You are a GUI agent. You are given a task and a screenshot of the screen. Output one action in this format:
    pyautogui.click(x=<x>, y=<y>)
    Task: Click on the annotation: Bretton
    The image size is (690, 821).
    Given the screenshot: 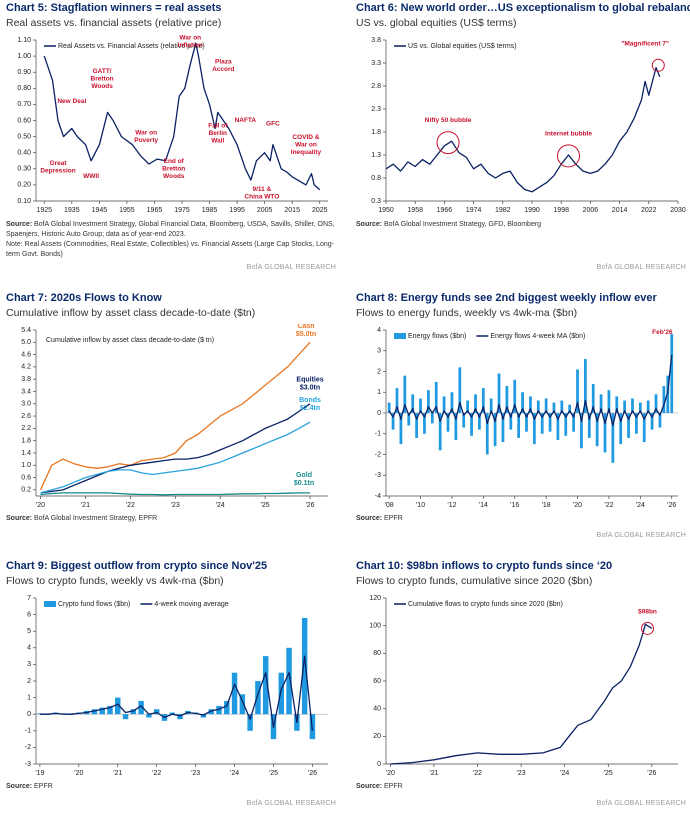 What is the action you would take?
    pyautogui.click(x=102, y=78)
    